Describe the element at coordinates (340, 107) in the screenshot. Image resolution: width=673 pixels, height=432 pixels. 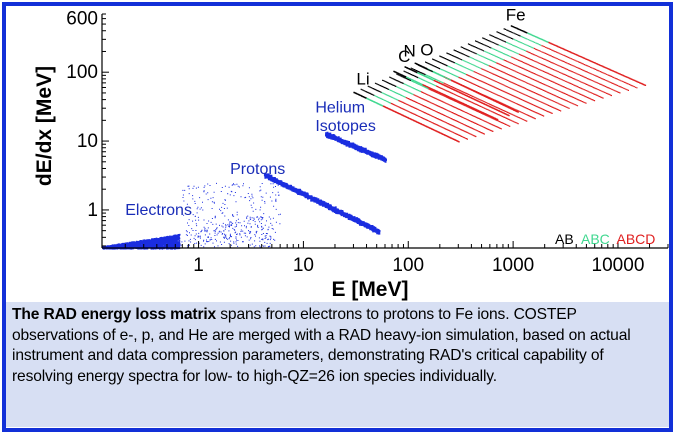
I see `label-helium: Helium` at that location.